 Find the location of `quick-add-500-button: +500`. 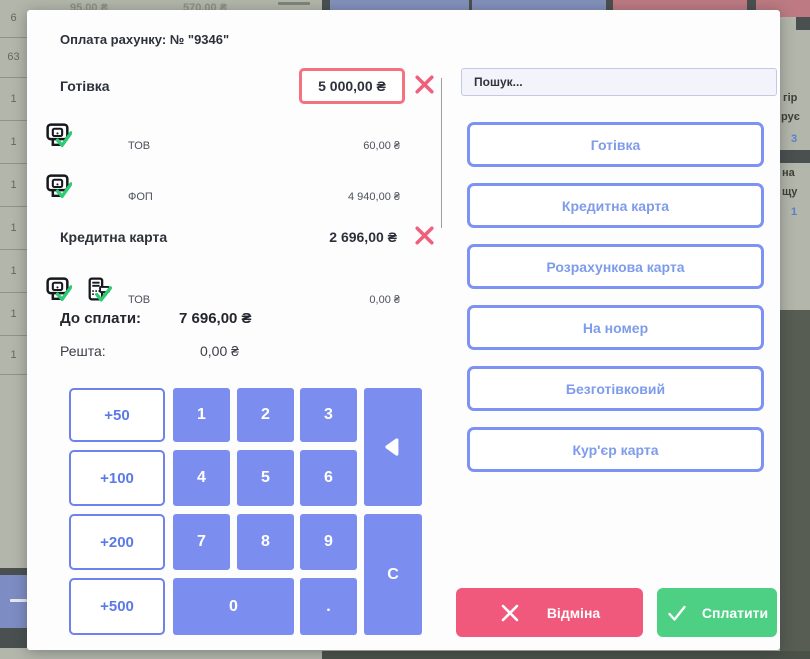

quick-add-500-button: +500 is located at coordinates (117, 606).